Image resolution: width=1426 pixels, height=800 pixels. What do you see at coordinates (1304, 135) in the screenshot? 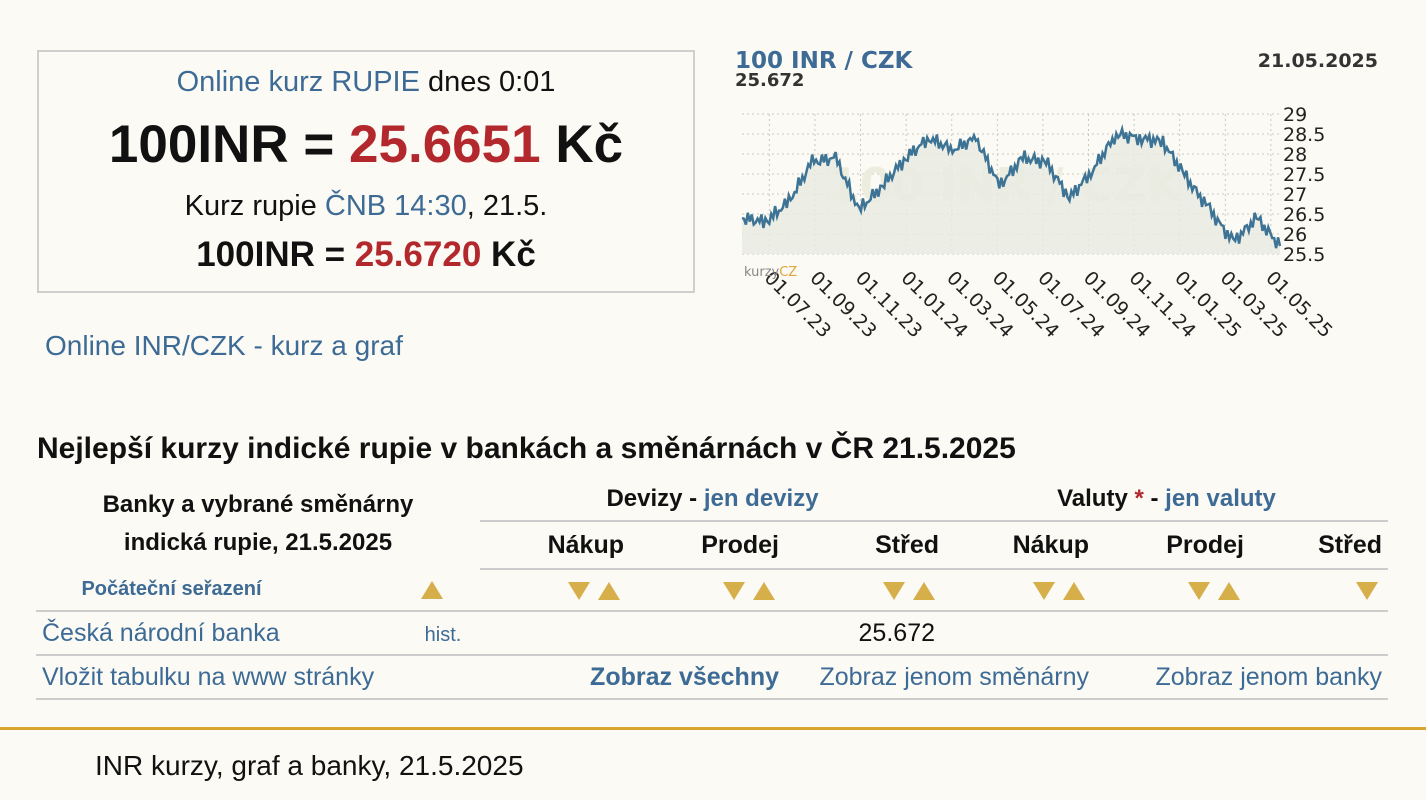
I see `y-tick-label: 28.5` at bounding box center [1304, 135].